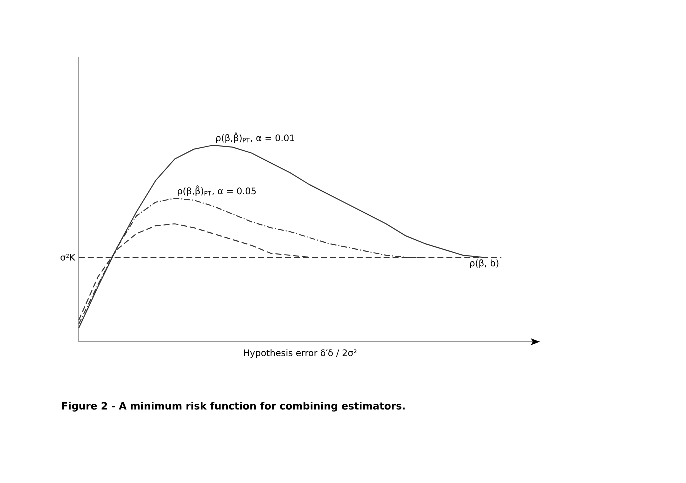  What do you see at coordinates (484, 264) in the screenshot?
I see `series-label: ρ(β, b)` at bounding box center [484, 264].